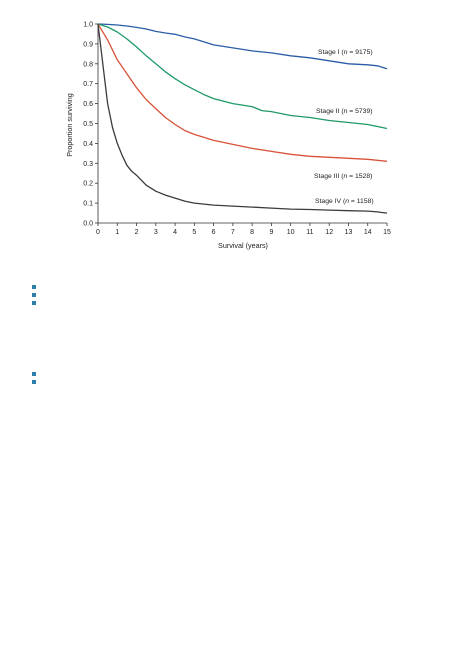 The height and width of the screenshot is (650, 459). Describe the element at coordinates (359, 176) in the screenshot. I see `series-label-suffix: = 1528)` at that location.